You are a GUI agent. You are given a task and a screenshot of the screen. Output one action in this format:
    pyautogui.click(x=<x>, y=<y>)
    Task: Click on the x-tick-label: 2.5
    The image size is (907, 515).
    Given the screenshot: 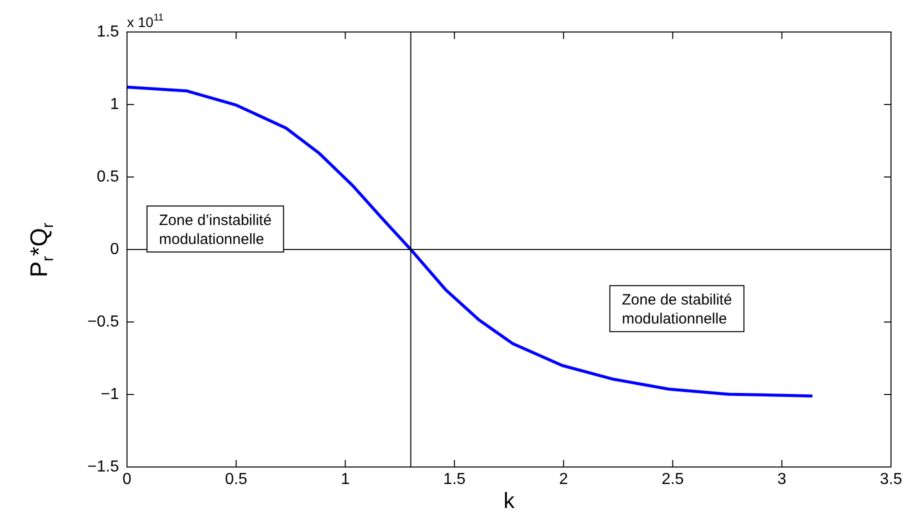 What is the action you would take?
    pyautogui.click(x=673, y=479)
    